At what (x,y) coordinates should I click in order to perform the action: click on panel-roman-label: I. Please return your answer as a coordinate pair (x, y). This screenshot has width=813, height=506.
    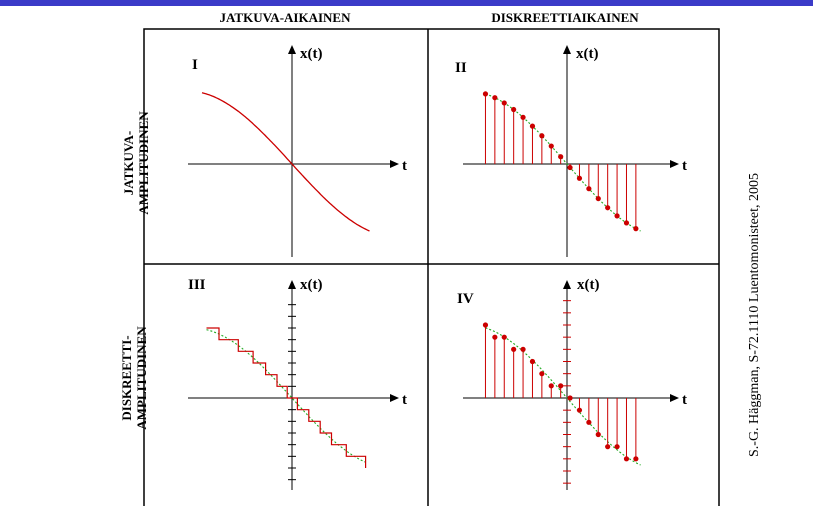
    Looking at the image, I should click on (195, 65).